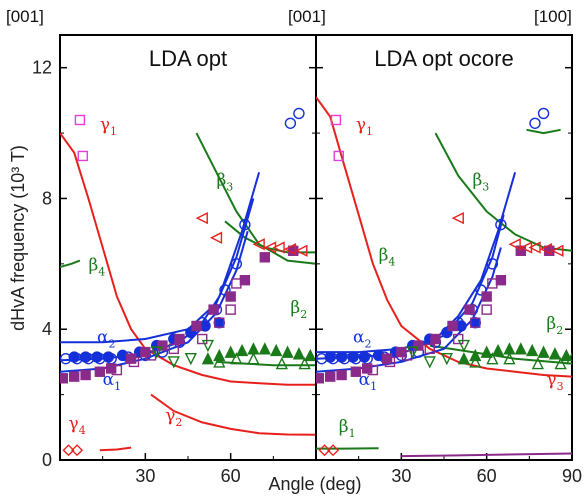 The height and width of the screenshot is (498, 588). Describe the element at coordinates (387, 257) in the screenshot. I see `branch-label: β4` at that location.